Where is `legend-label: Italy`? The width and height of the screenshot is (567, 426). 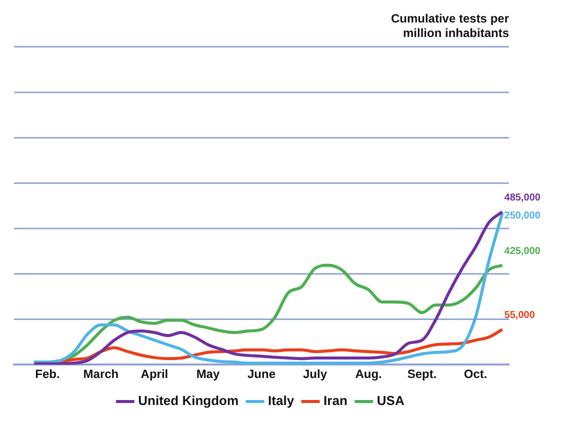 legend-label: Italy is located at coordinates (281, 400).